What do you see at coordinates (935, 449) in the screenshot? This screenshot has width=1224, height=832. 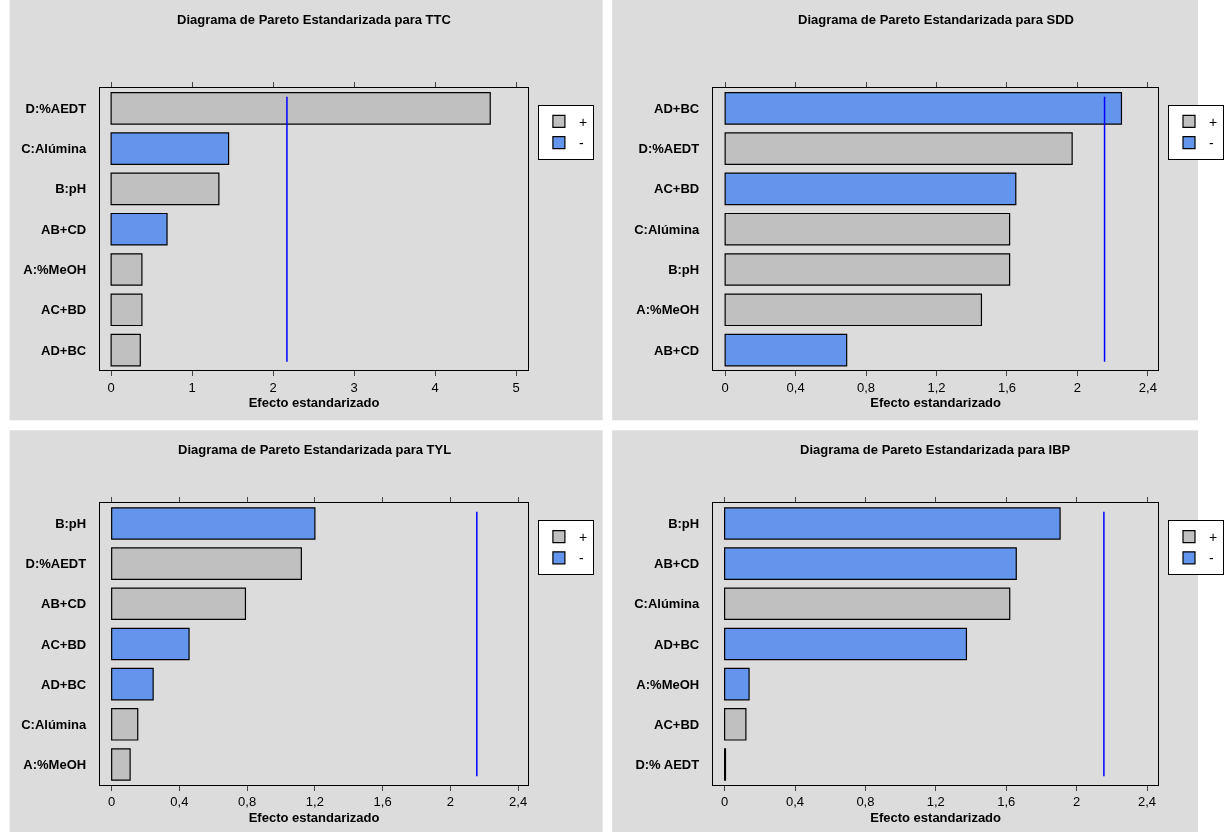 I see `chart-title: Diagrama de Pareto Estandarizada para IBP` at bounding box center [935, 449].